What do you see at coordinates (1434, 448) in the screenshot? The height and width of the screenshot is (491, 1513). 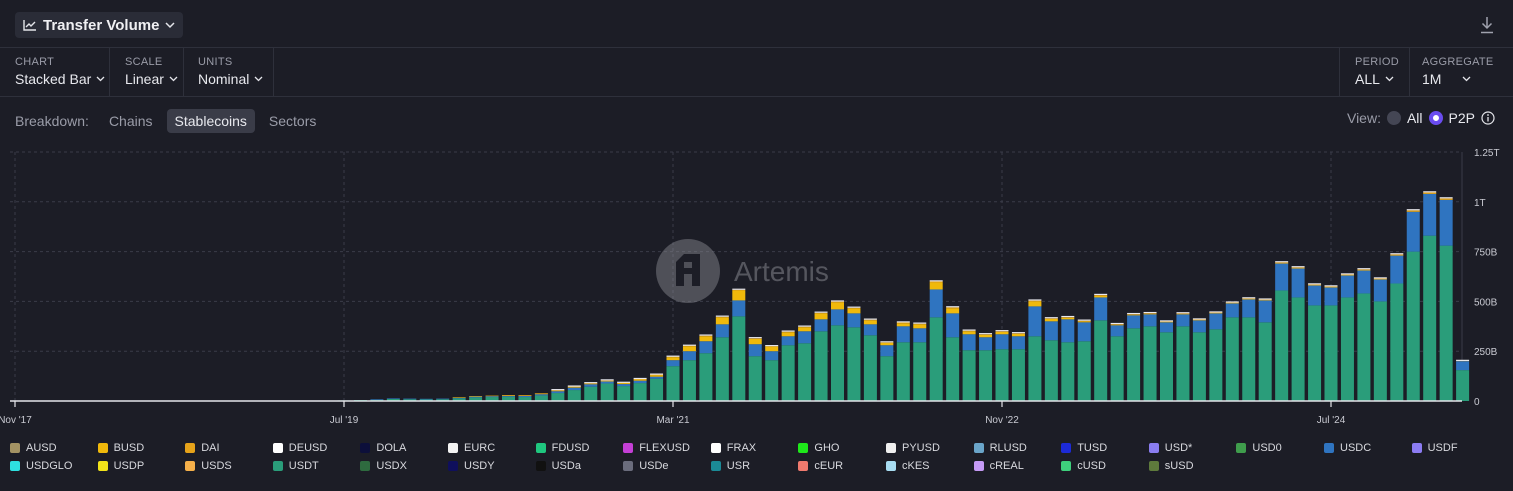 I see `legend-item: USDF` at bounding box center [1434, 448].